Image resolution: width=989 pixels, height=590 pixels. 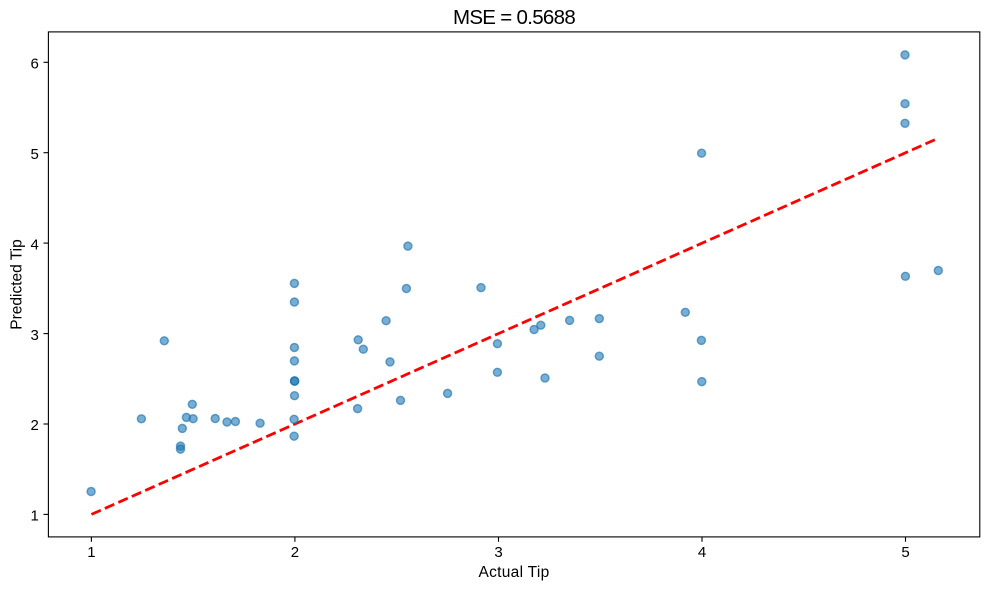 I want to click on svg-text: MSE = 0.5688, so click(x=514, y=17).